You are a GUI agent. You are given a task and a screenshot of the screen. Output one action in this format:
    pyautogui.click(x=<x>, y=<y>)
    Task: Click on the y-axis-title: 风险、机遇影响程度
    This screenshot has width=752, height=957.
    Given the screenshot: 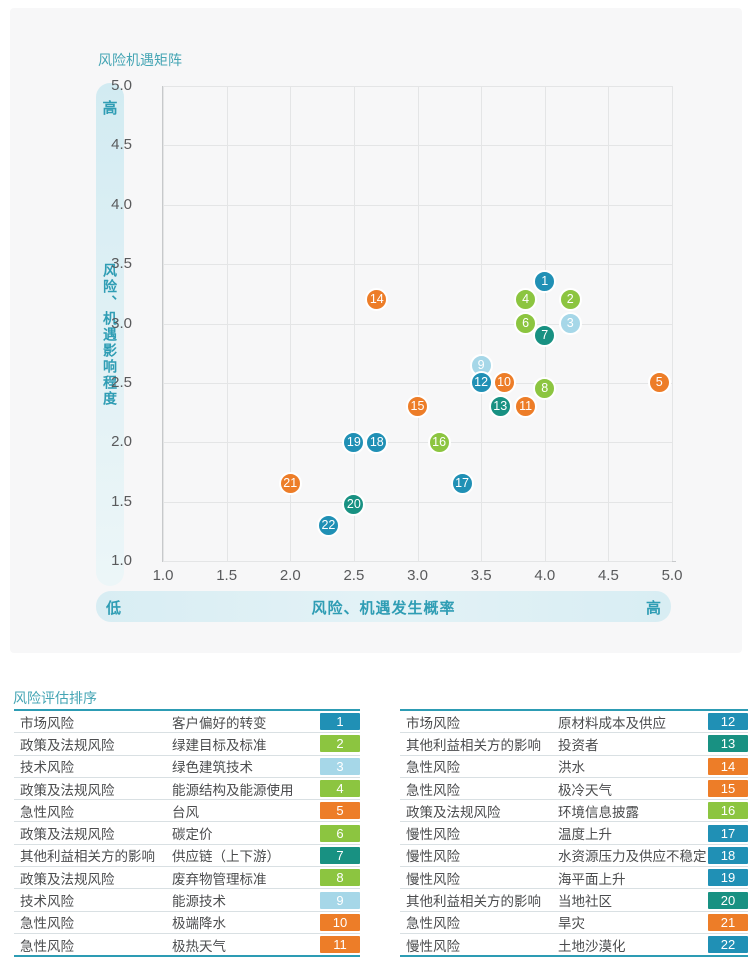 What is the action you would take?
    pyautogui.click(x=110, y=334)
    